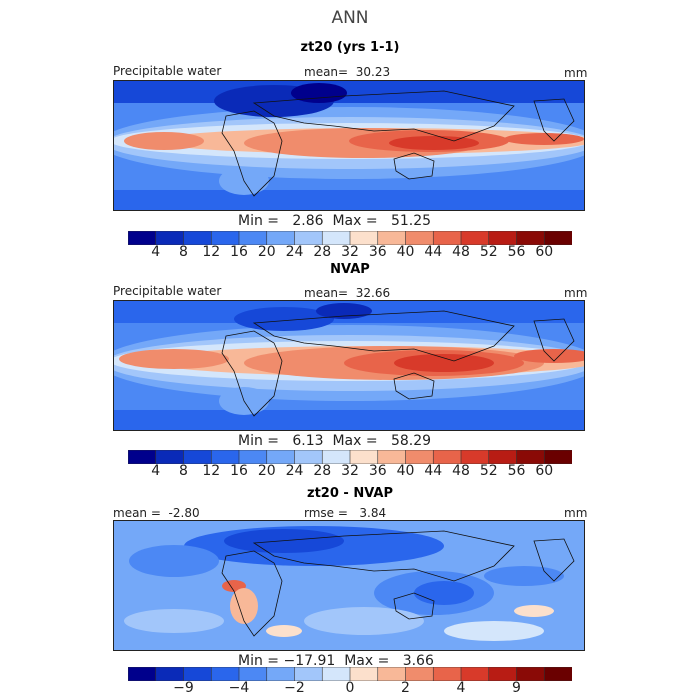  What do you see at coordinates (334, 441) in the screenshot?
I see `panel2-minmax: Min = 6.13 Max = 58.29` at bounding box center [334, 441].